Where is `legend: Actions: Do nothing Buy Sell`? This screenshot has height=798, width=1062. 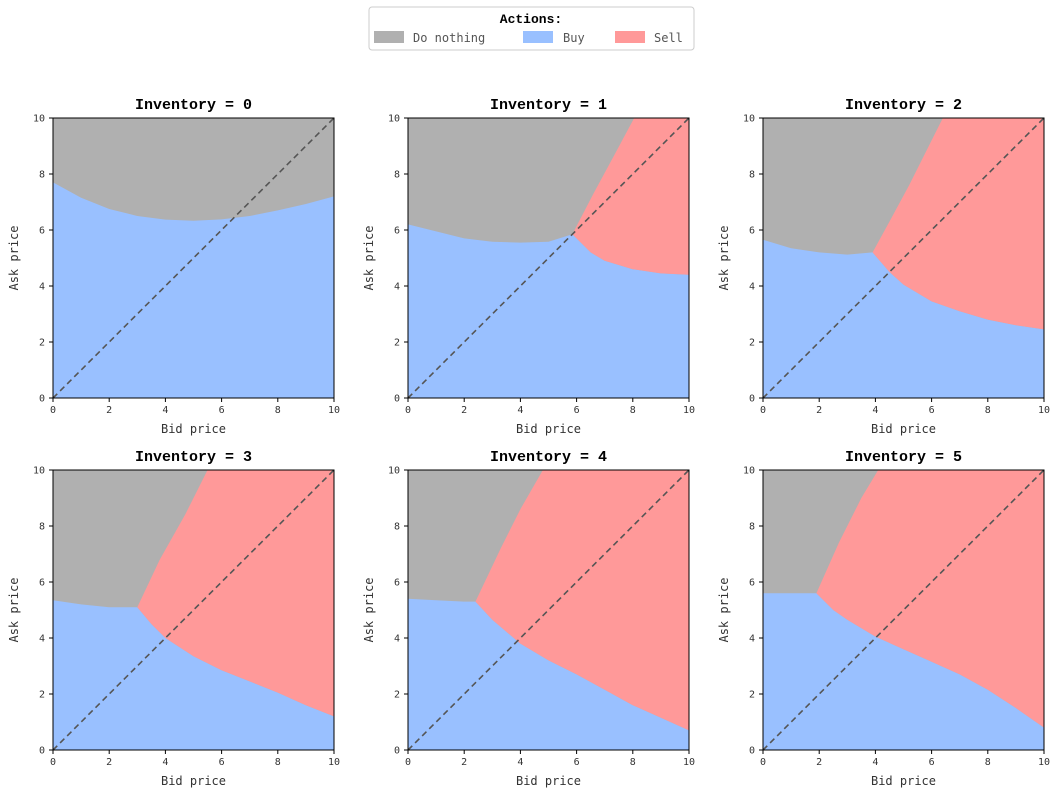 legend: Actions: Do nothing Buy Sell is located at coordinates (531, 28).